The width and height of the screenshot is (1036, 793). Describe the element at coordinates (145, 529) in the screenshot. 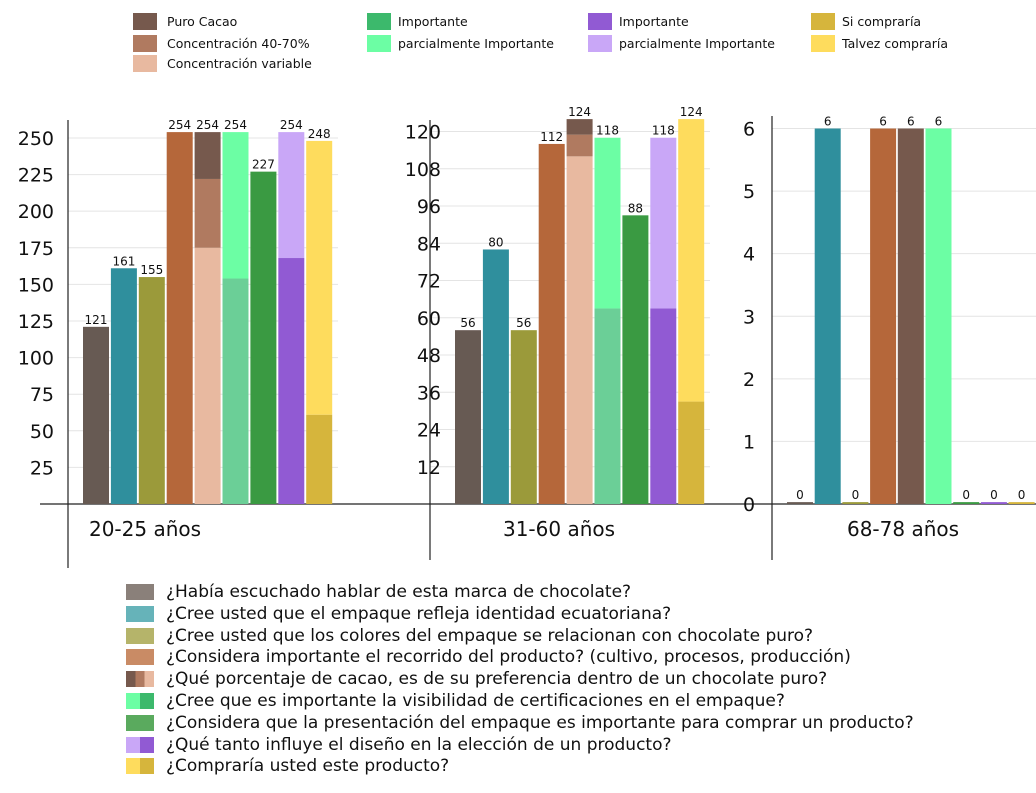

I see `group-label: 20-25 años` at that location.